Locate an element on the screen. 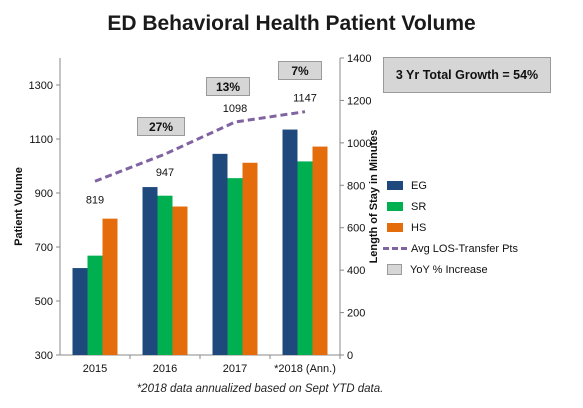 The width and height of the screenshot is (583, 408). data-label-avg-los-1: 947 is located at coordinates (165, 173).